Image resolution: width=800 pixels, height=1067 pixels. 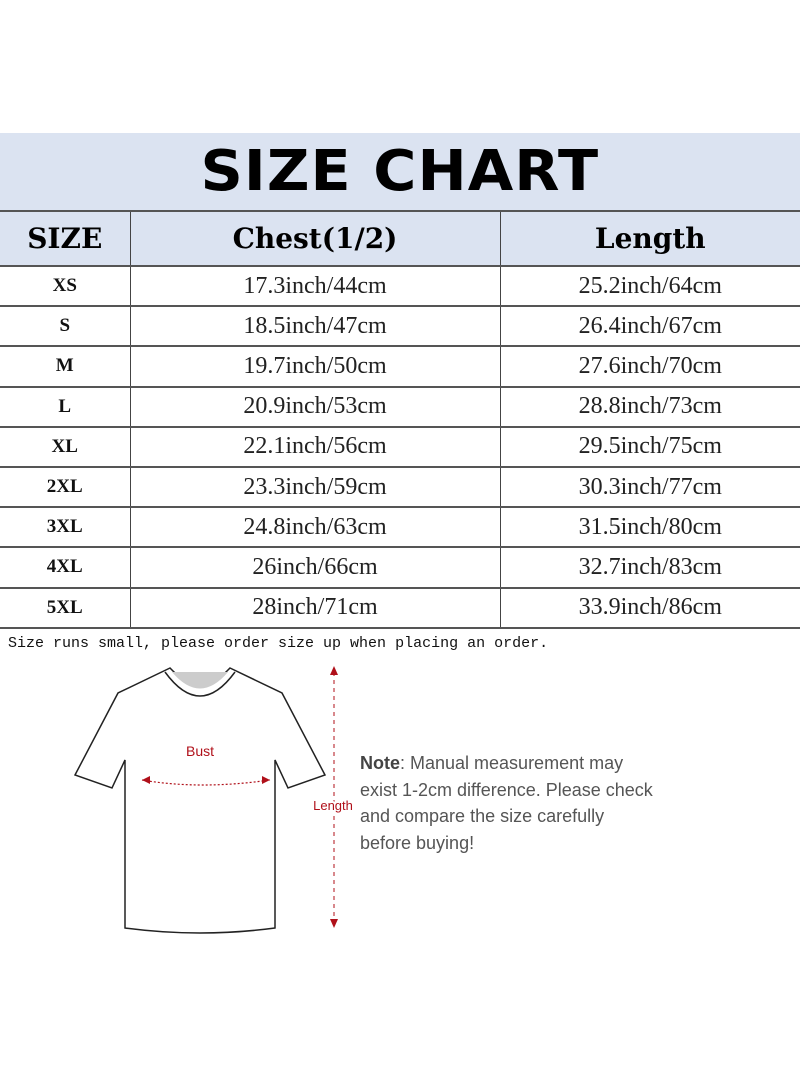 I want to click on cell-chest: 22.1inch/56cm, so click(x=314, y=446).